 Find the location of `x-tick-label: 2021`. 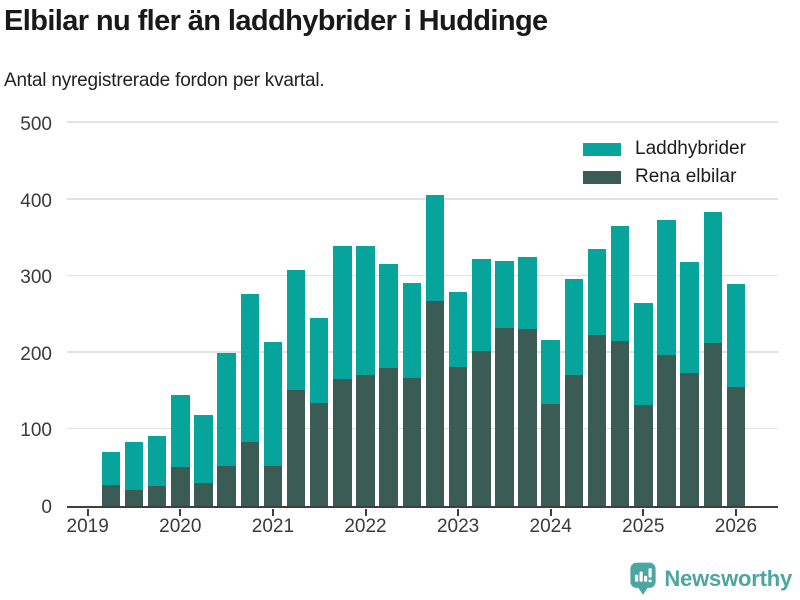

x-tick-label: 2021 is located at coordinates (273, 526).